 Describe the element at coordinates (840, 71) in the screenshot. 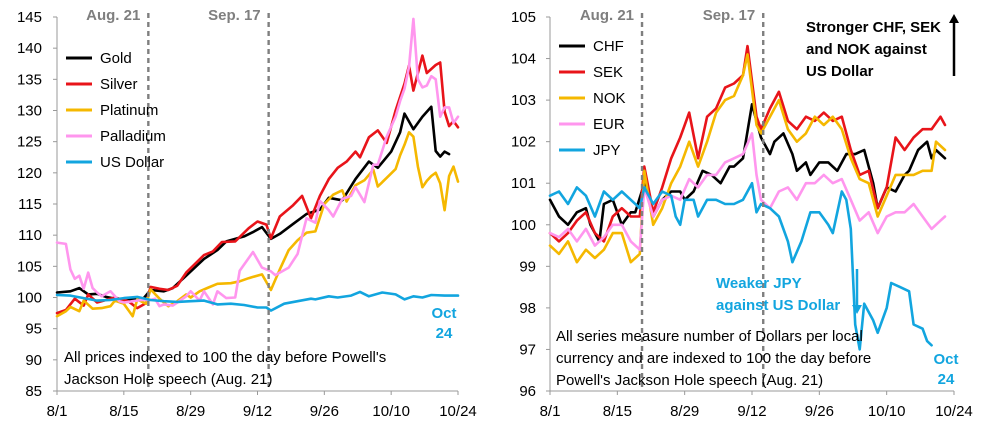

I see `annotation-stronger: US Dollar` at that location.